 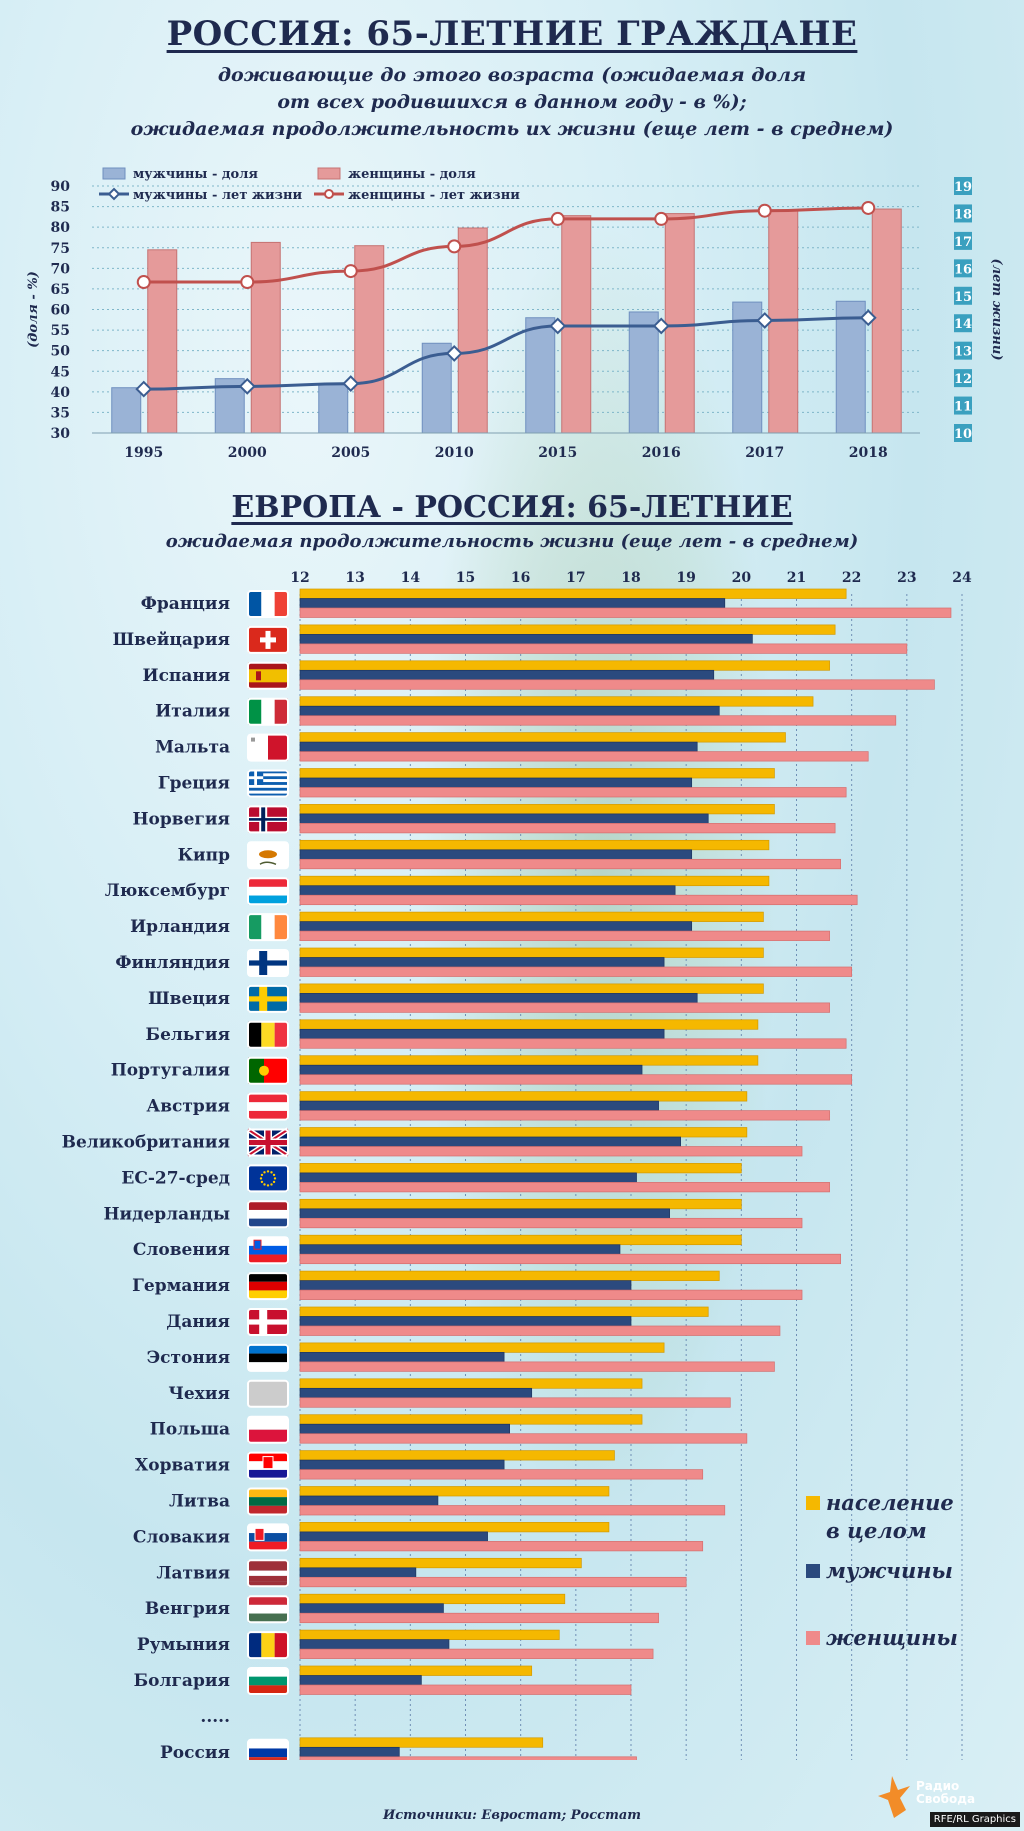 I want to click on country-row: Эстония, so click(x=461, y=1357).